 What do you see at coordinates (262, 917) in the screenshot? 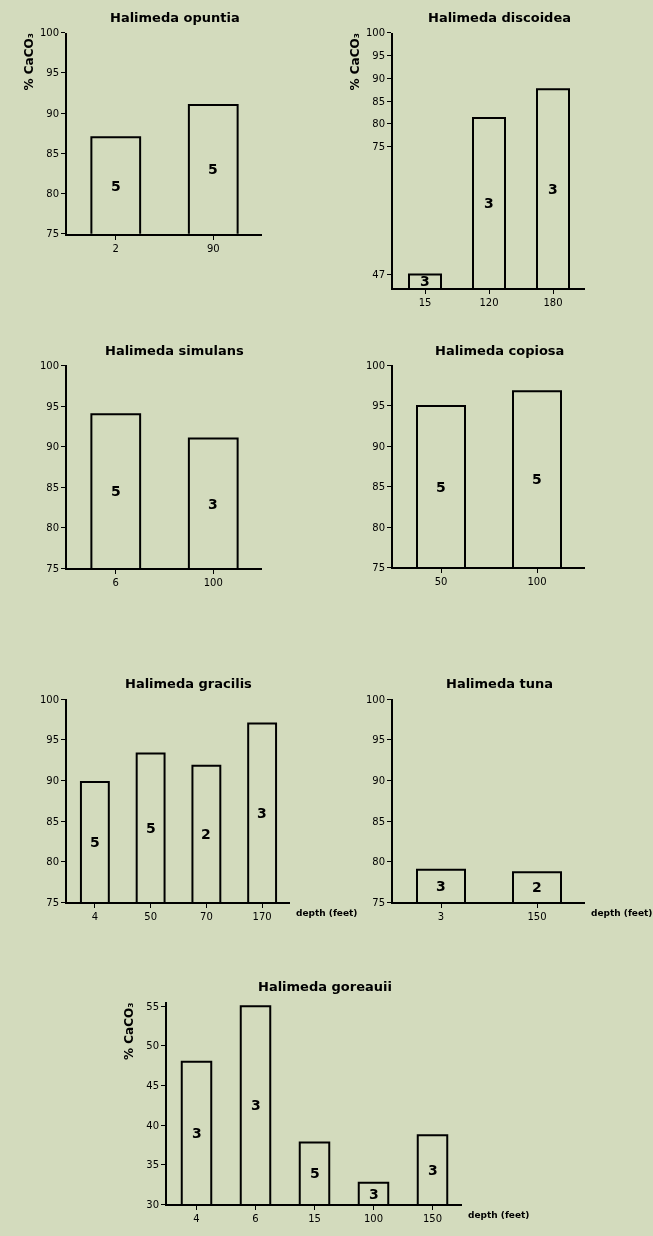
I see `x-tick-label: 170` at bounding box center [262, 917].